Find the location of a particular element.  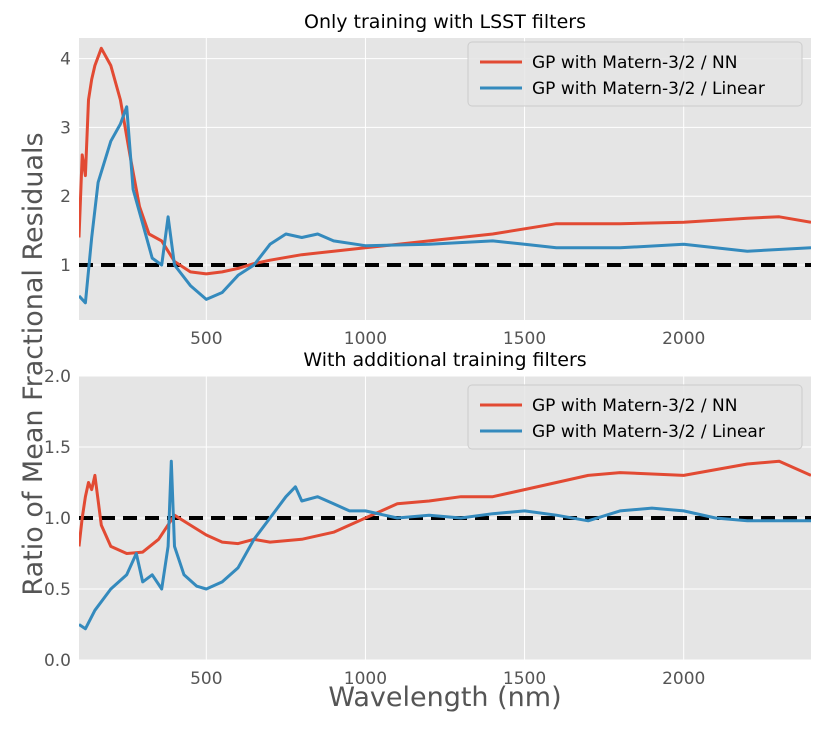

y-tick-label: 2.0 is located at coordinates (57, 377).